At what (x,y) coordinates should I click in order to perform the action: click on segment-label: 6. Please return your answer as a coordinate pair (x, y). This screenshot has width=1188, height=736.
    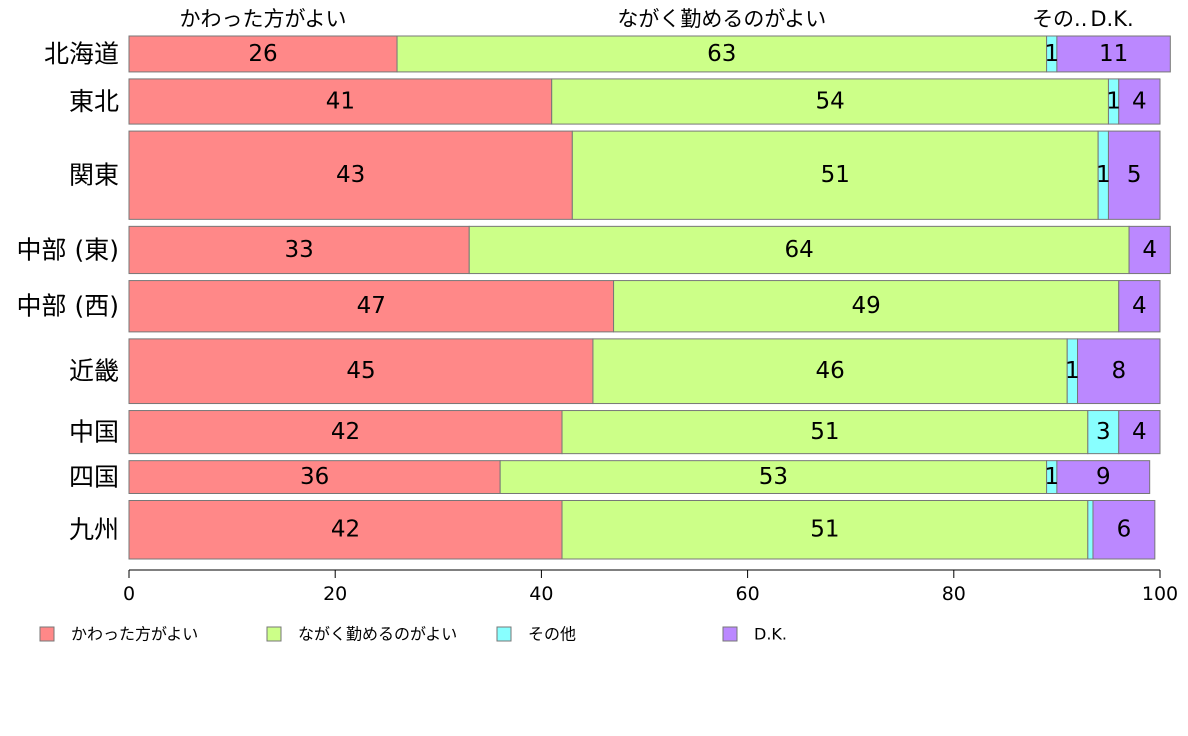
    Looking at the image, I should click on (1124, 530).